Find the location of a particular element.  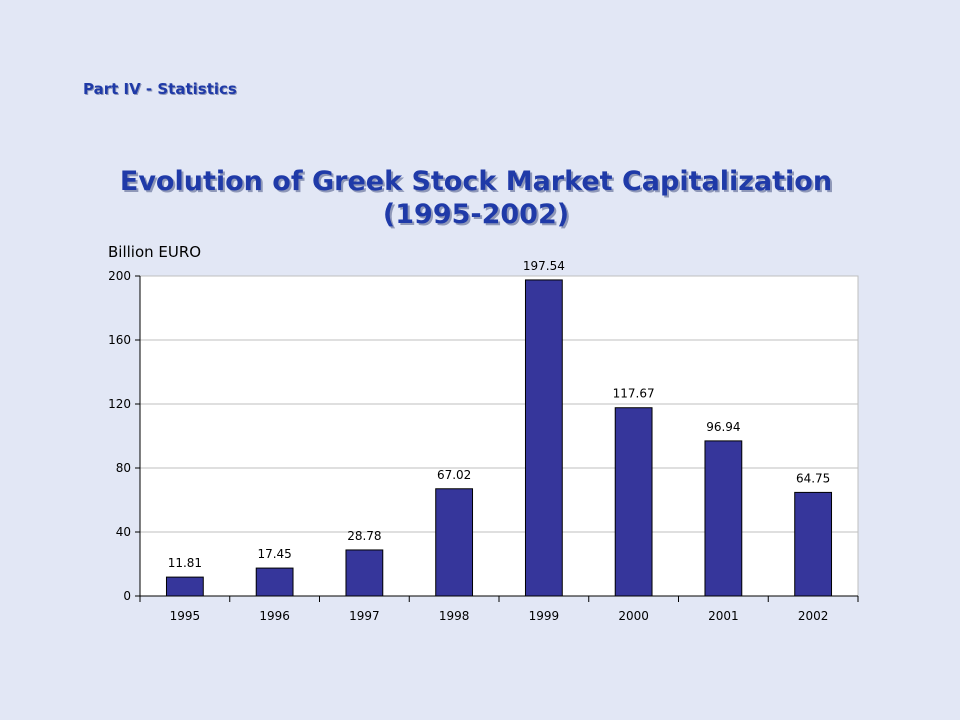

data-label-2001: 96.94 is located at coordinates (723, 427).